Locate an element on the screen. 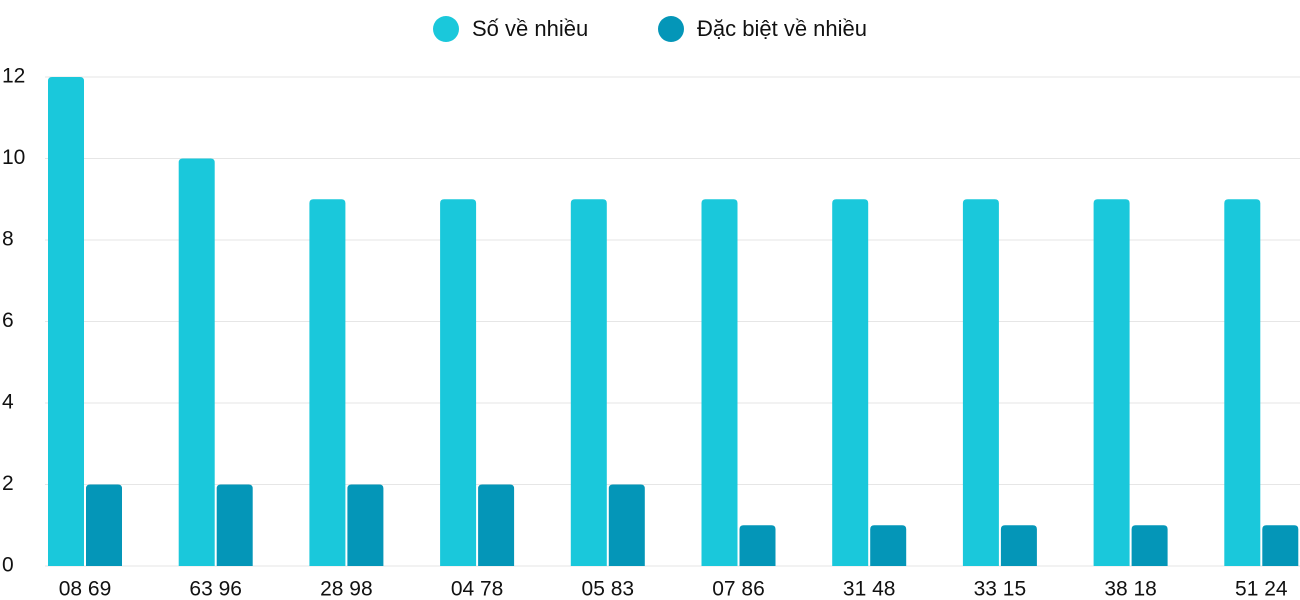 This screenshot has height=600, width=1300. legend-label: Đặc biệt về nhiều is located at coordinates (782, 28).